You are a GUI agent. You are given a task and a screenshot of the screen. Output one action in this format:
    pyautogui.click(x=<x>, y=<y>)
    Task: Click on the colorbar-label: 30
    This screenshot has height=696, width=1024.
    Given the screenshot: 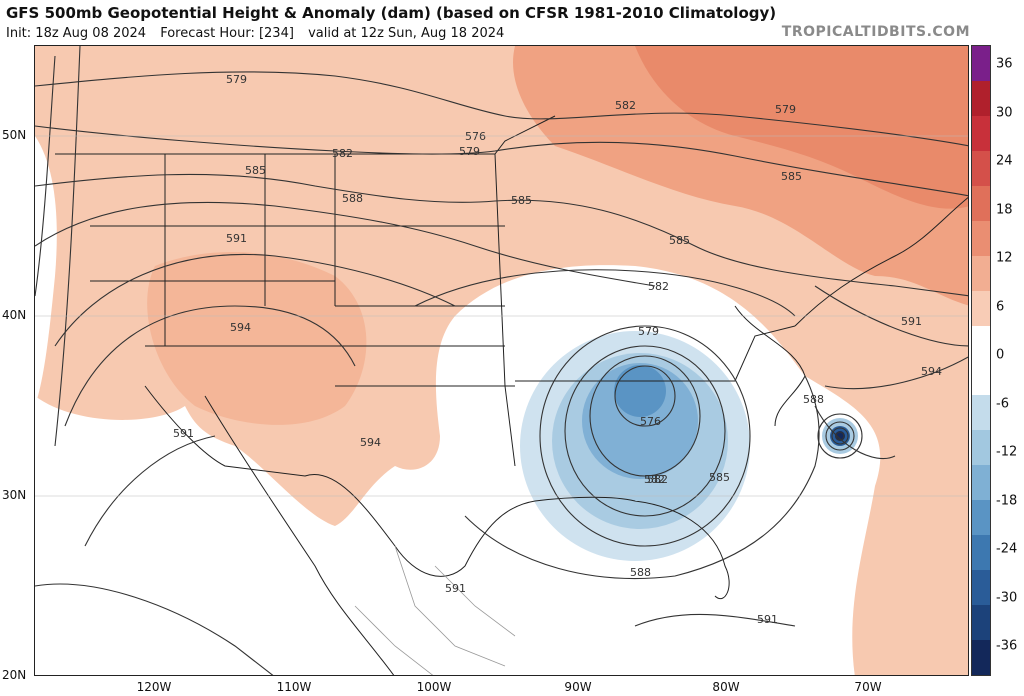 What is the action you would take?
    pyautogui.click(x=1004, y=112)
    